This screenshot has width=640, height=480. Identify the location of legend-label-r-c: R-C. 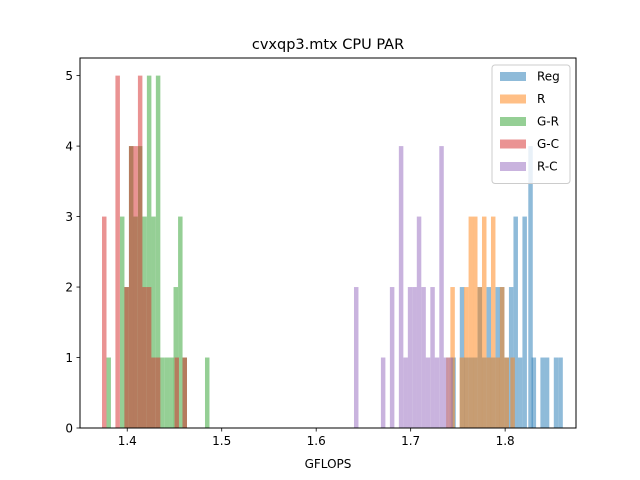
(547, 167).